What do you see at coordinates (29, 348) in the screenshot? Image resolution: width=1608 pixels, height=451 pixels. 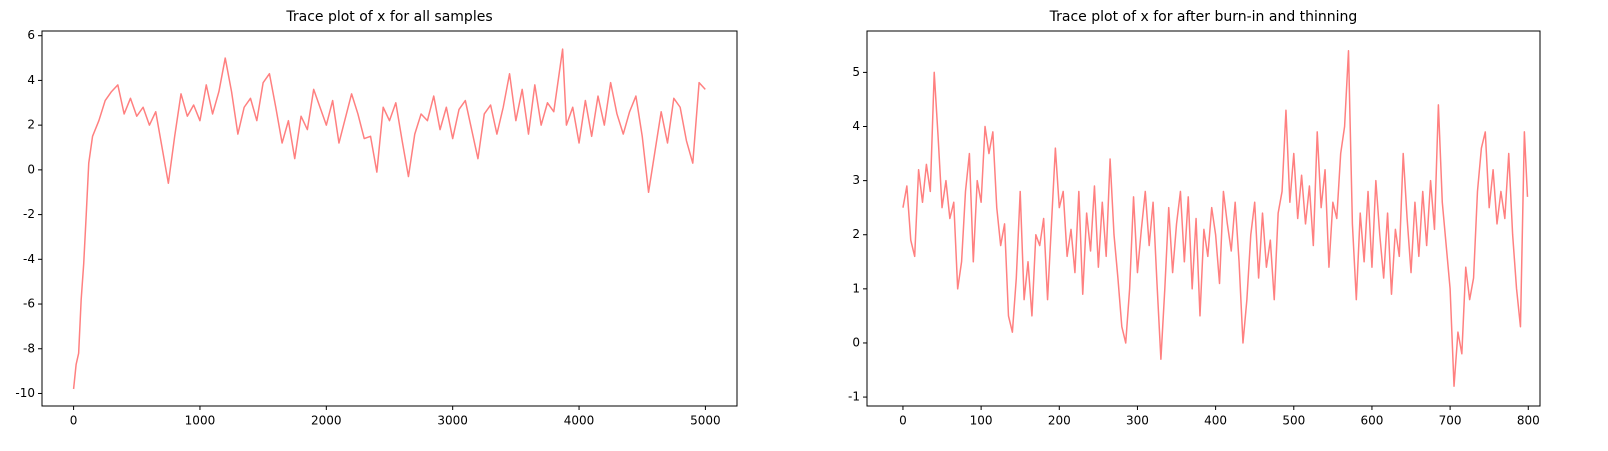 I see `y-tick-label: -8` at bounding box center [29, 348].